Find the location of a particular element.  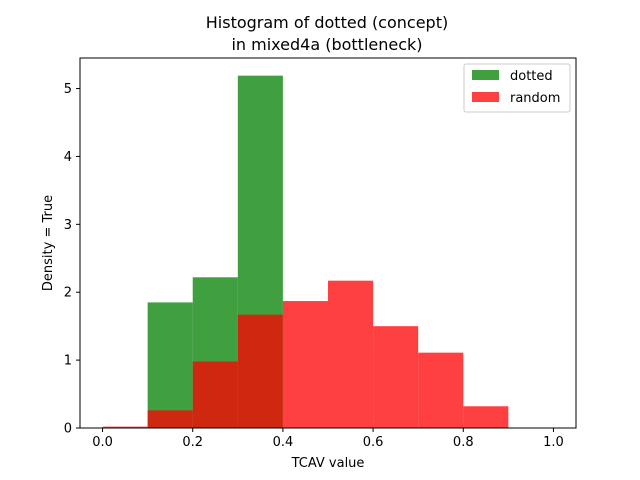

x-tick-label: 0.4 is located at coordinates (283, 442).